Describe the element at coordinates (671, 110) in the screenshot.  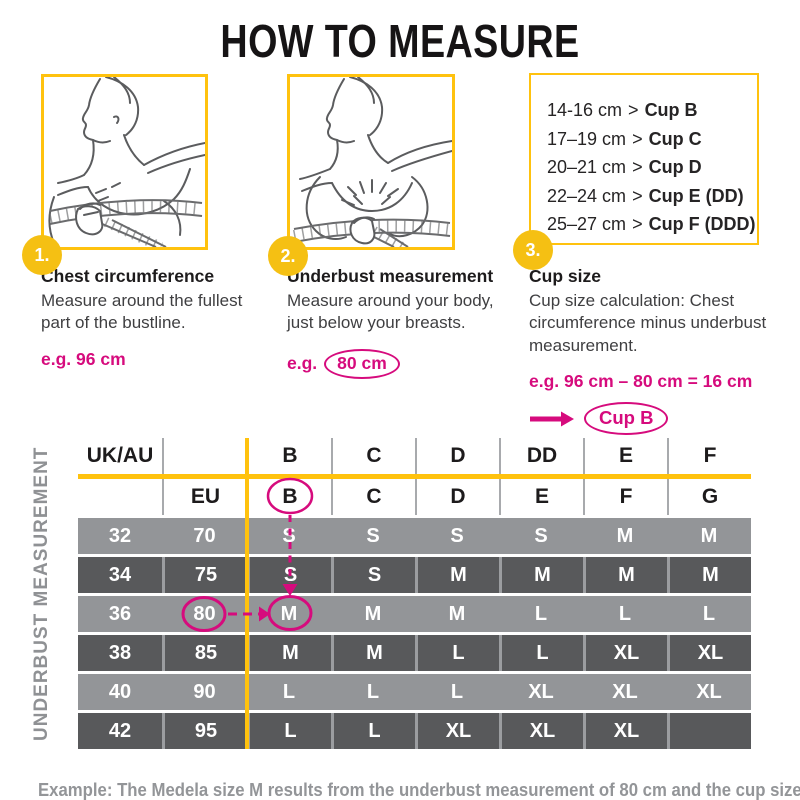
I see `cup-label: Cup B` at that location.